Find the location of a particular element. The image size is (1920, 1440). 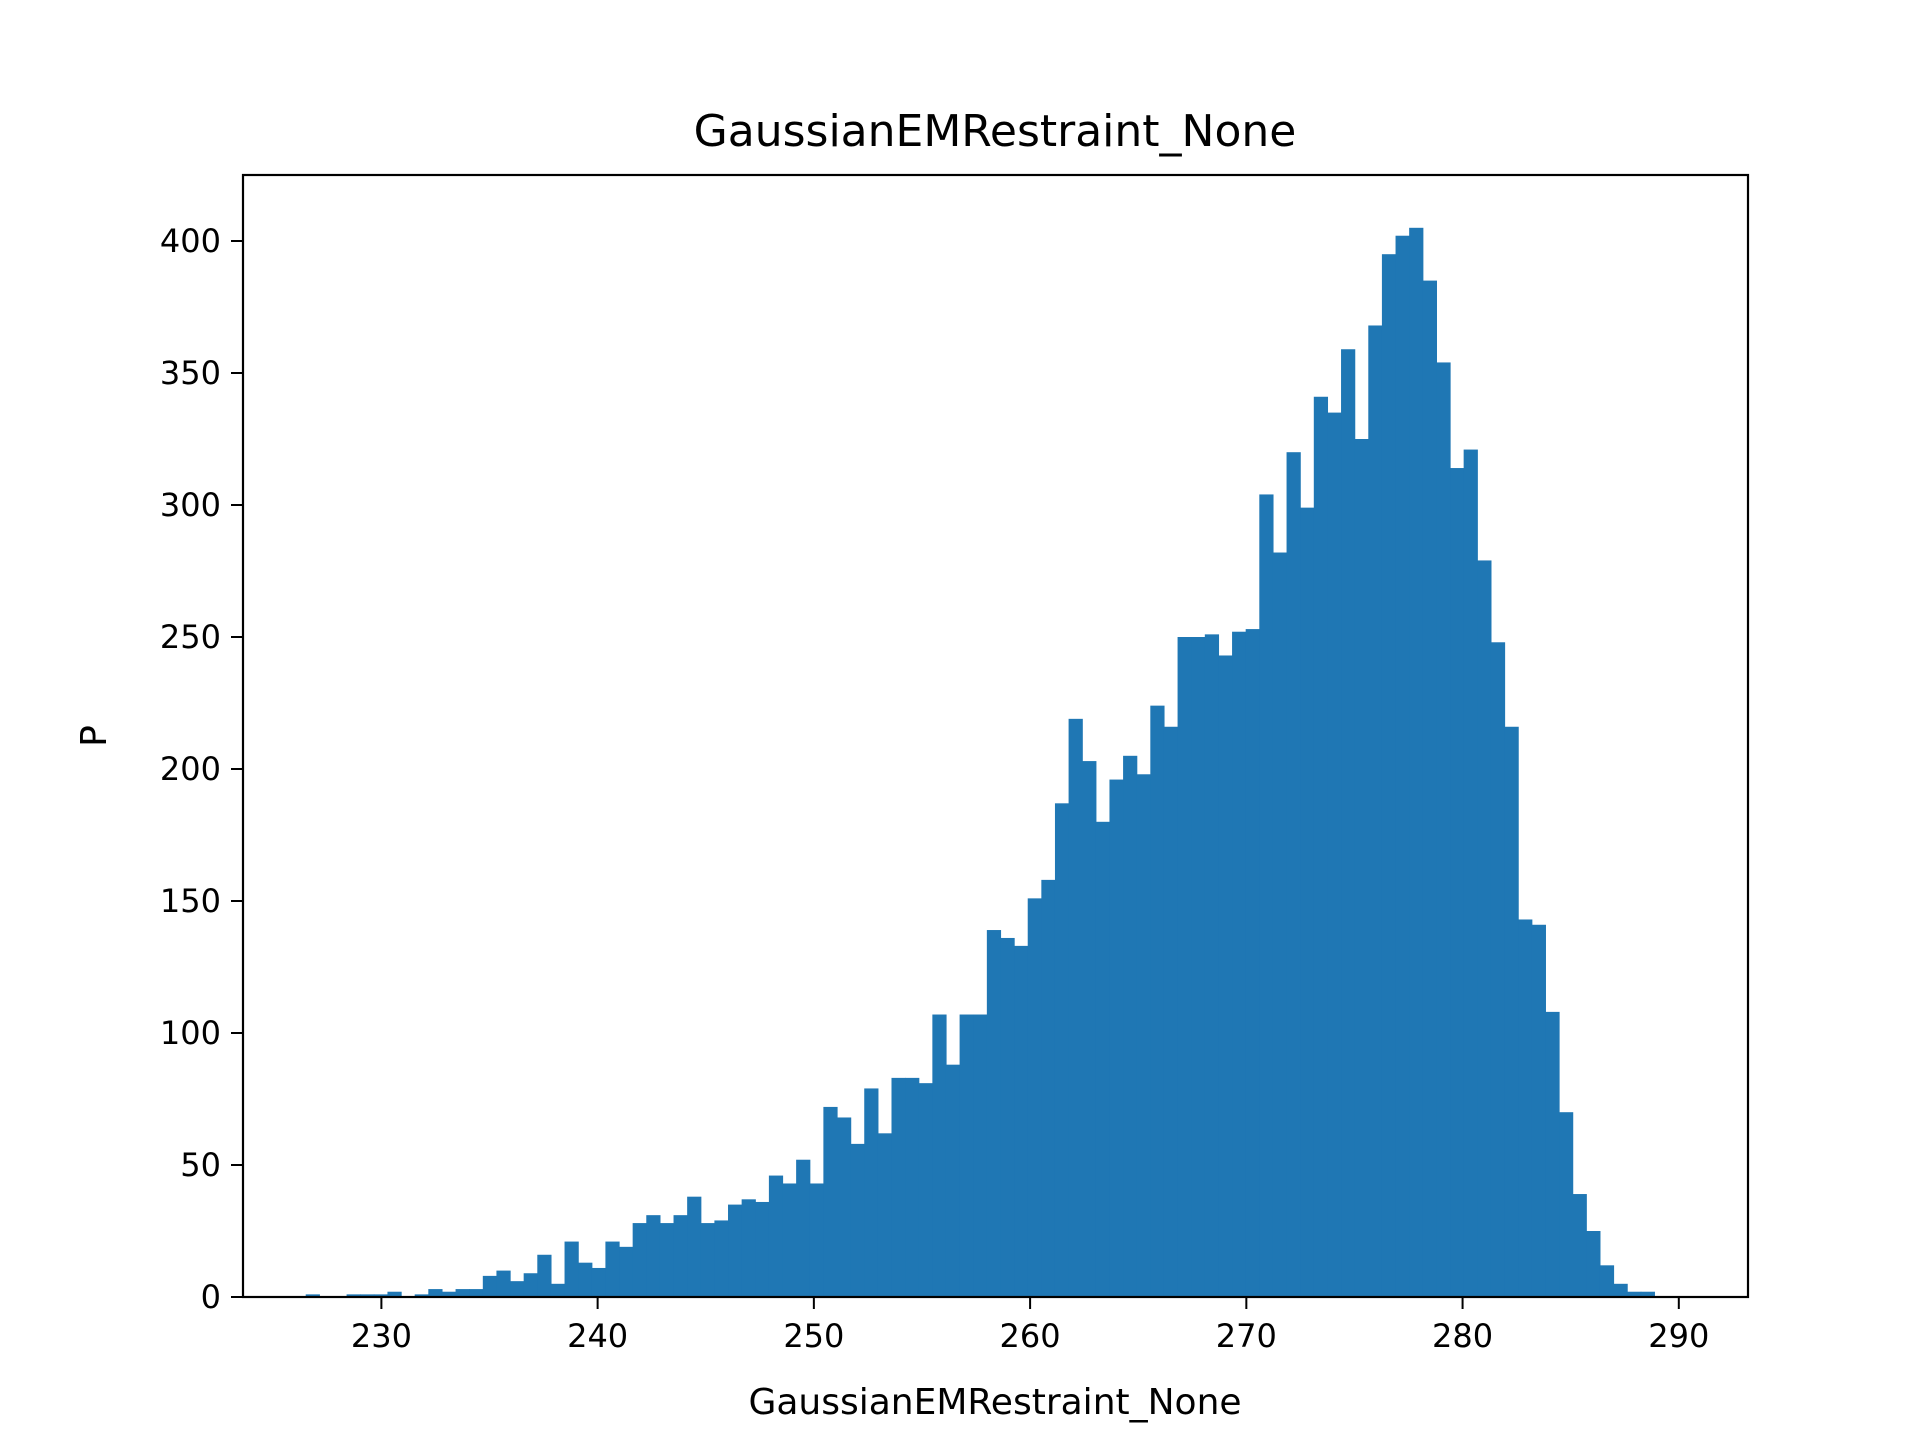

y-tick-label: 100 is located at coordinates (190, 1033).